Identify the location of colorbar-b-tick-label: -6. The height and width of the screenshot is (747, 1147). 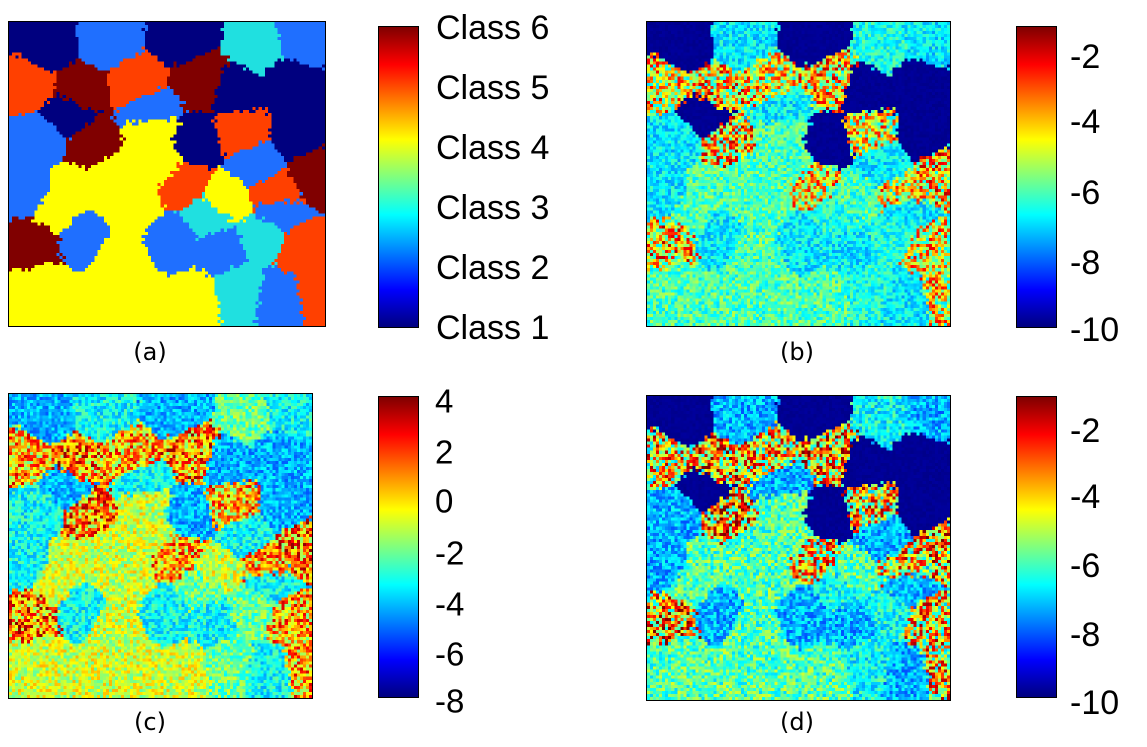
(1085, 193).